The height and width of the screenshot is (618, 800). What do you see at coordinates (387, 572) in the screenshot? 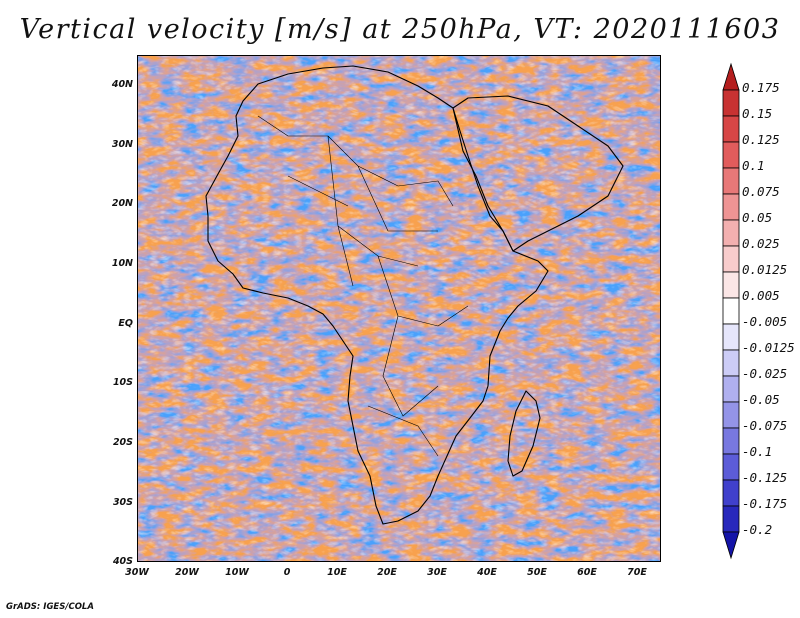
I see `lon-label-20e: 20E` at bounding box center [387, 572].